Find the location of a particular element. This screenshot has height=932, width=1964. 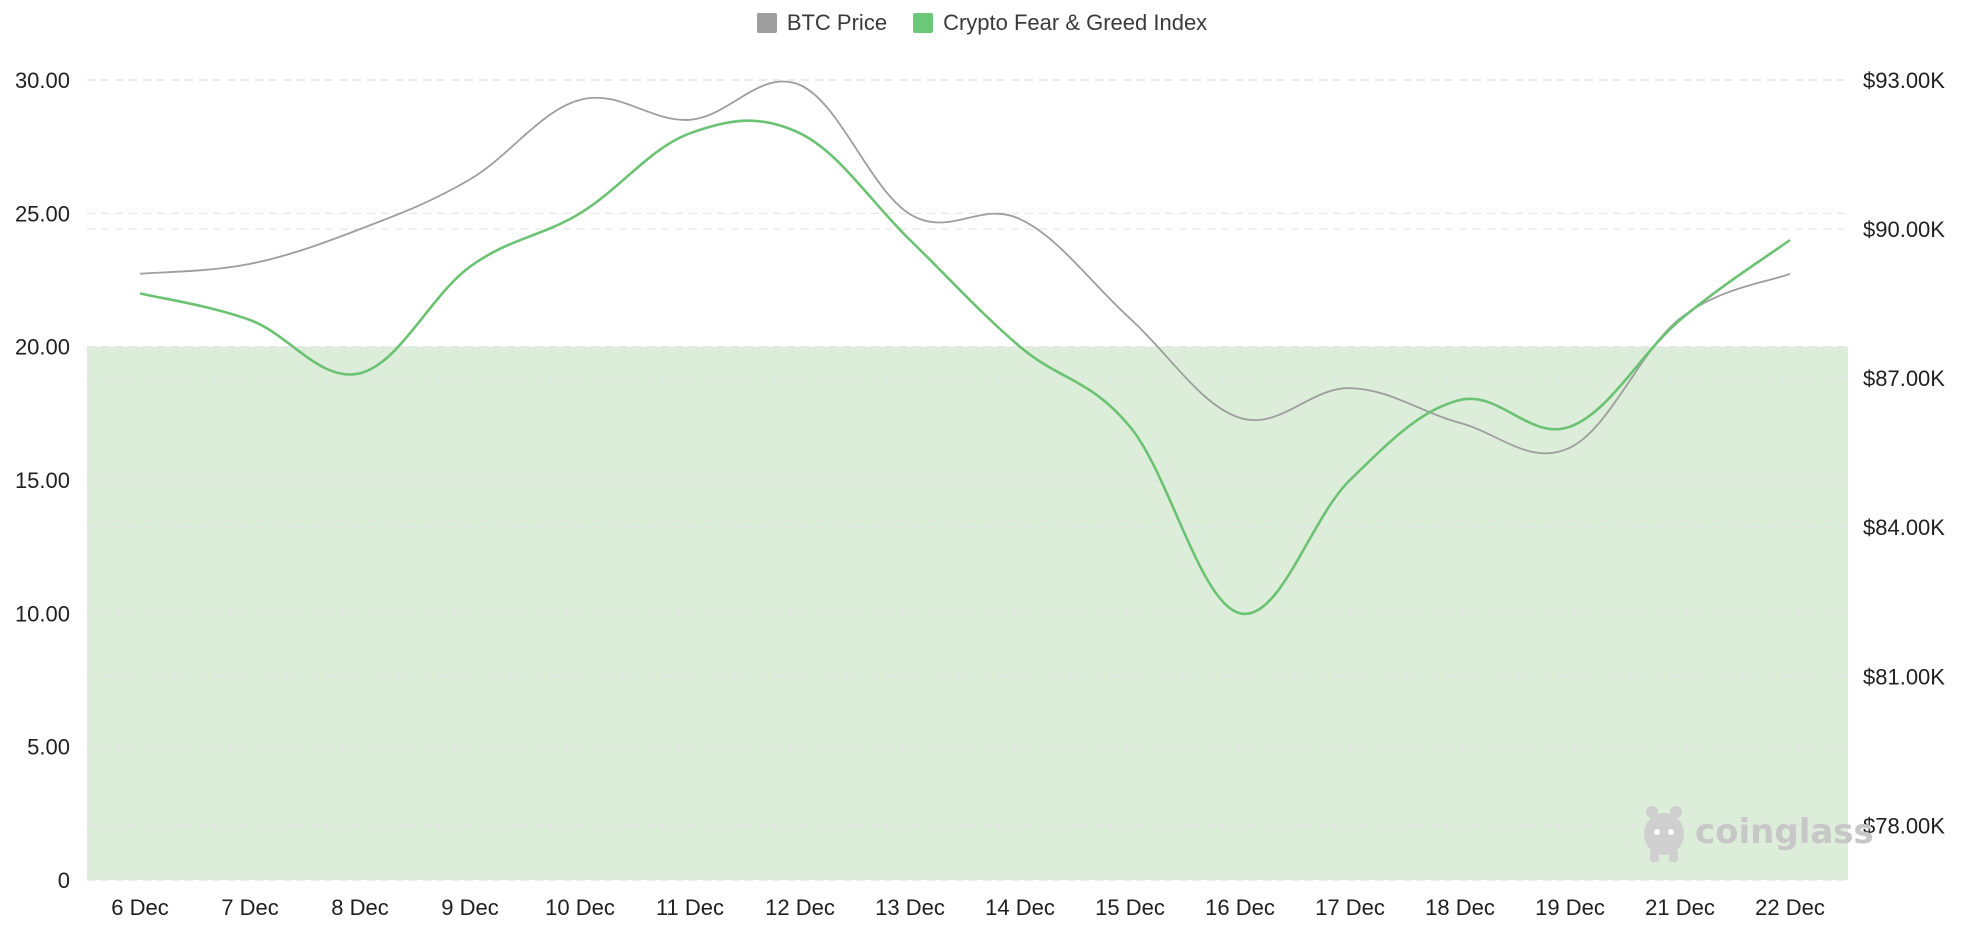

x-axis-tick-label: 15 Dec is located at coordinates (1130, 907).